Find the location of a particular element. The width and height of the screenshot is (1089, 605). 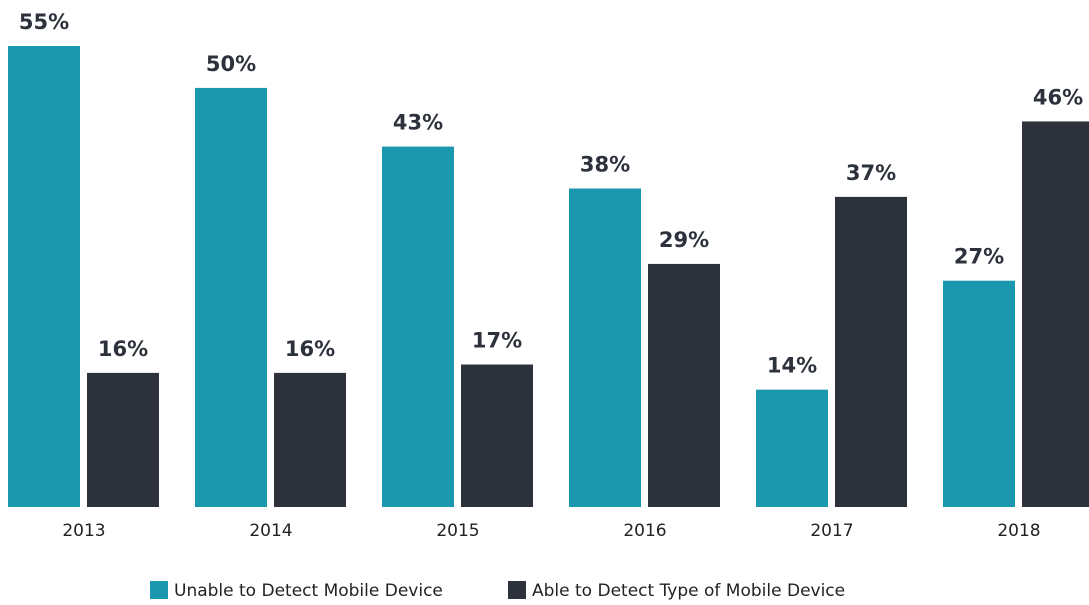

value-label: 37% is located at coordinates (871, 173).